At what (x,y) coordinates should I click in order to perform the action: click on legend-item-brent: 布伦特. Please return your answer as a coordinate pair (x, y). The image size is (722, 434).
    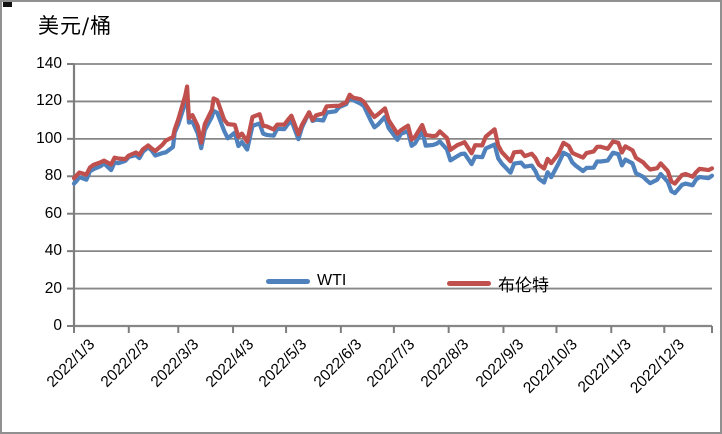
    Looking at the image, I should click on (498, 283).